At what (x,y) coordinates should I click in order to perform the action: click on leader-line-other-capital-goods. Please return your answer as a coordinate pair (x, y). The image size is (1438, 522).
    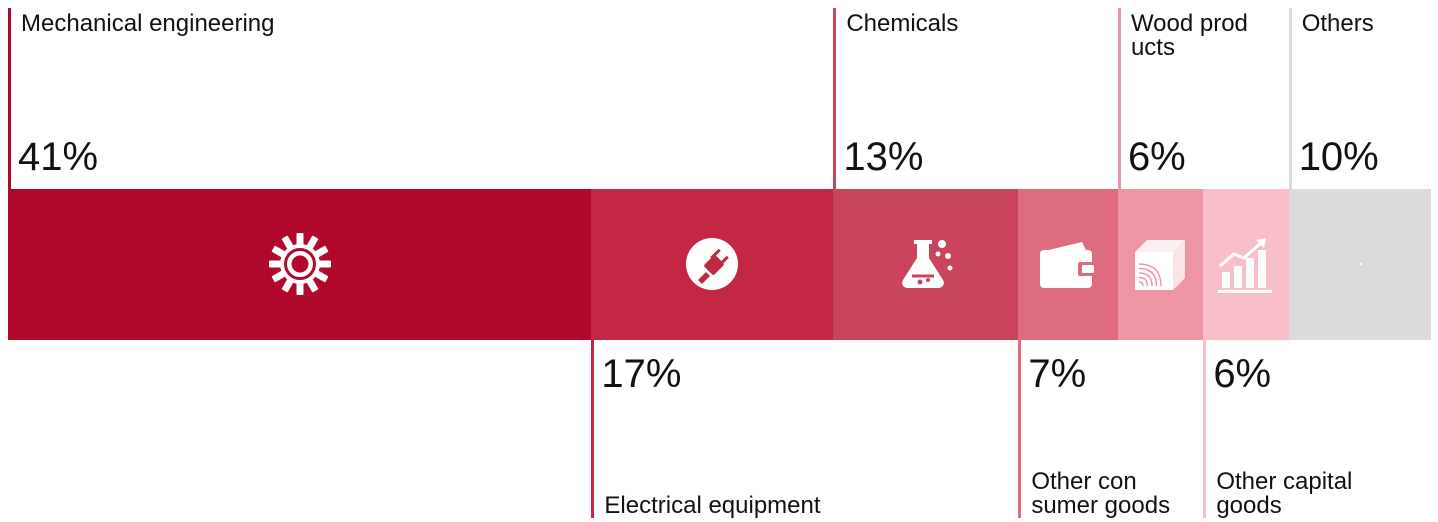
    Looking at the image, I should click on (1205, 429).